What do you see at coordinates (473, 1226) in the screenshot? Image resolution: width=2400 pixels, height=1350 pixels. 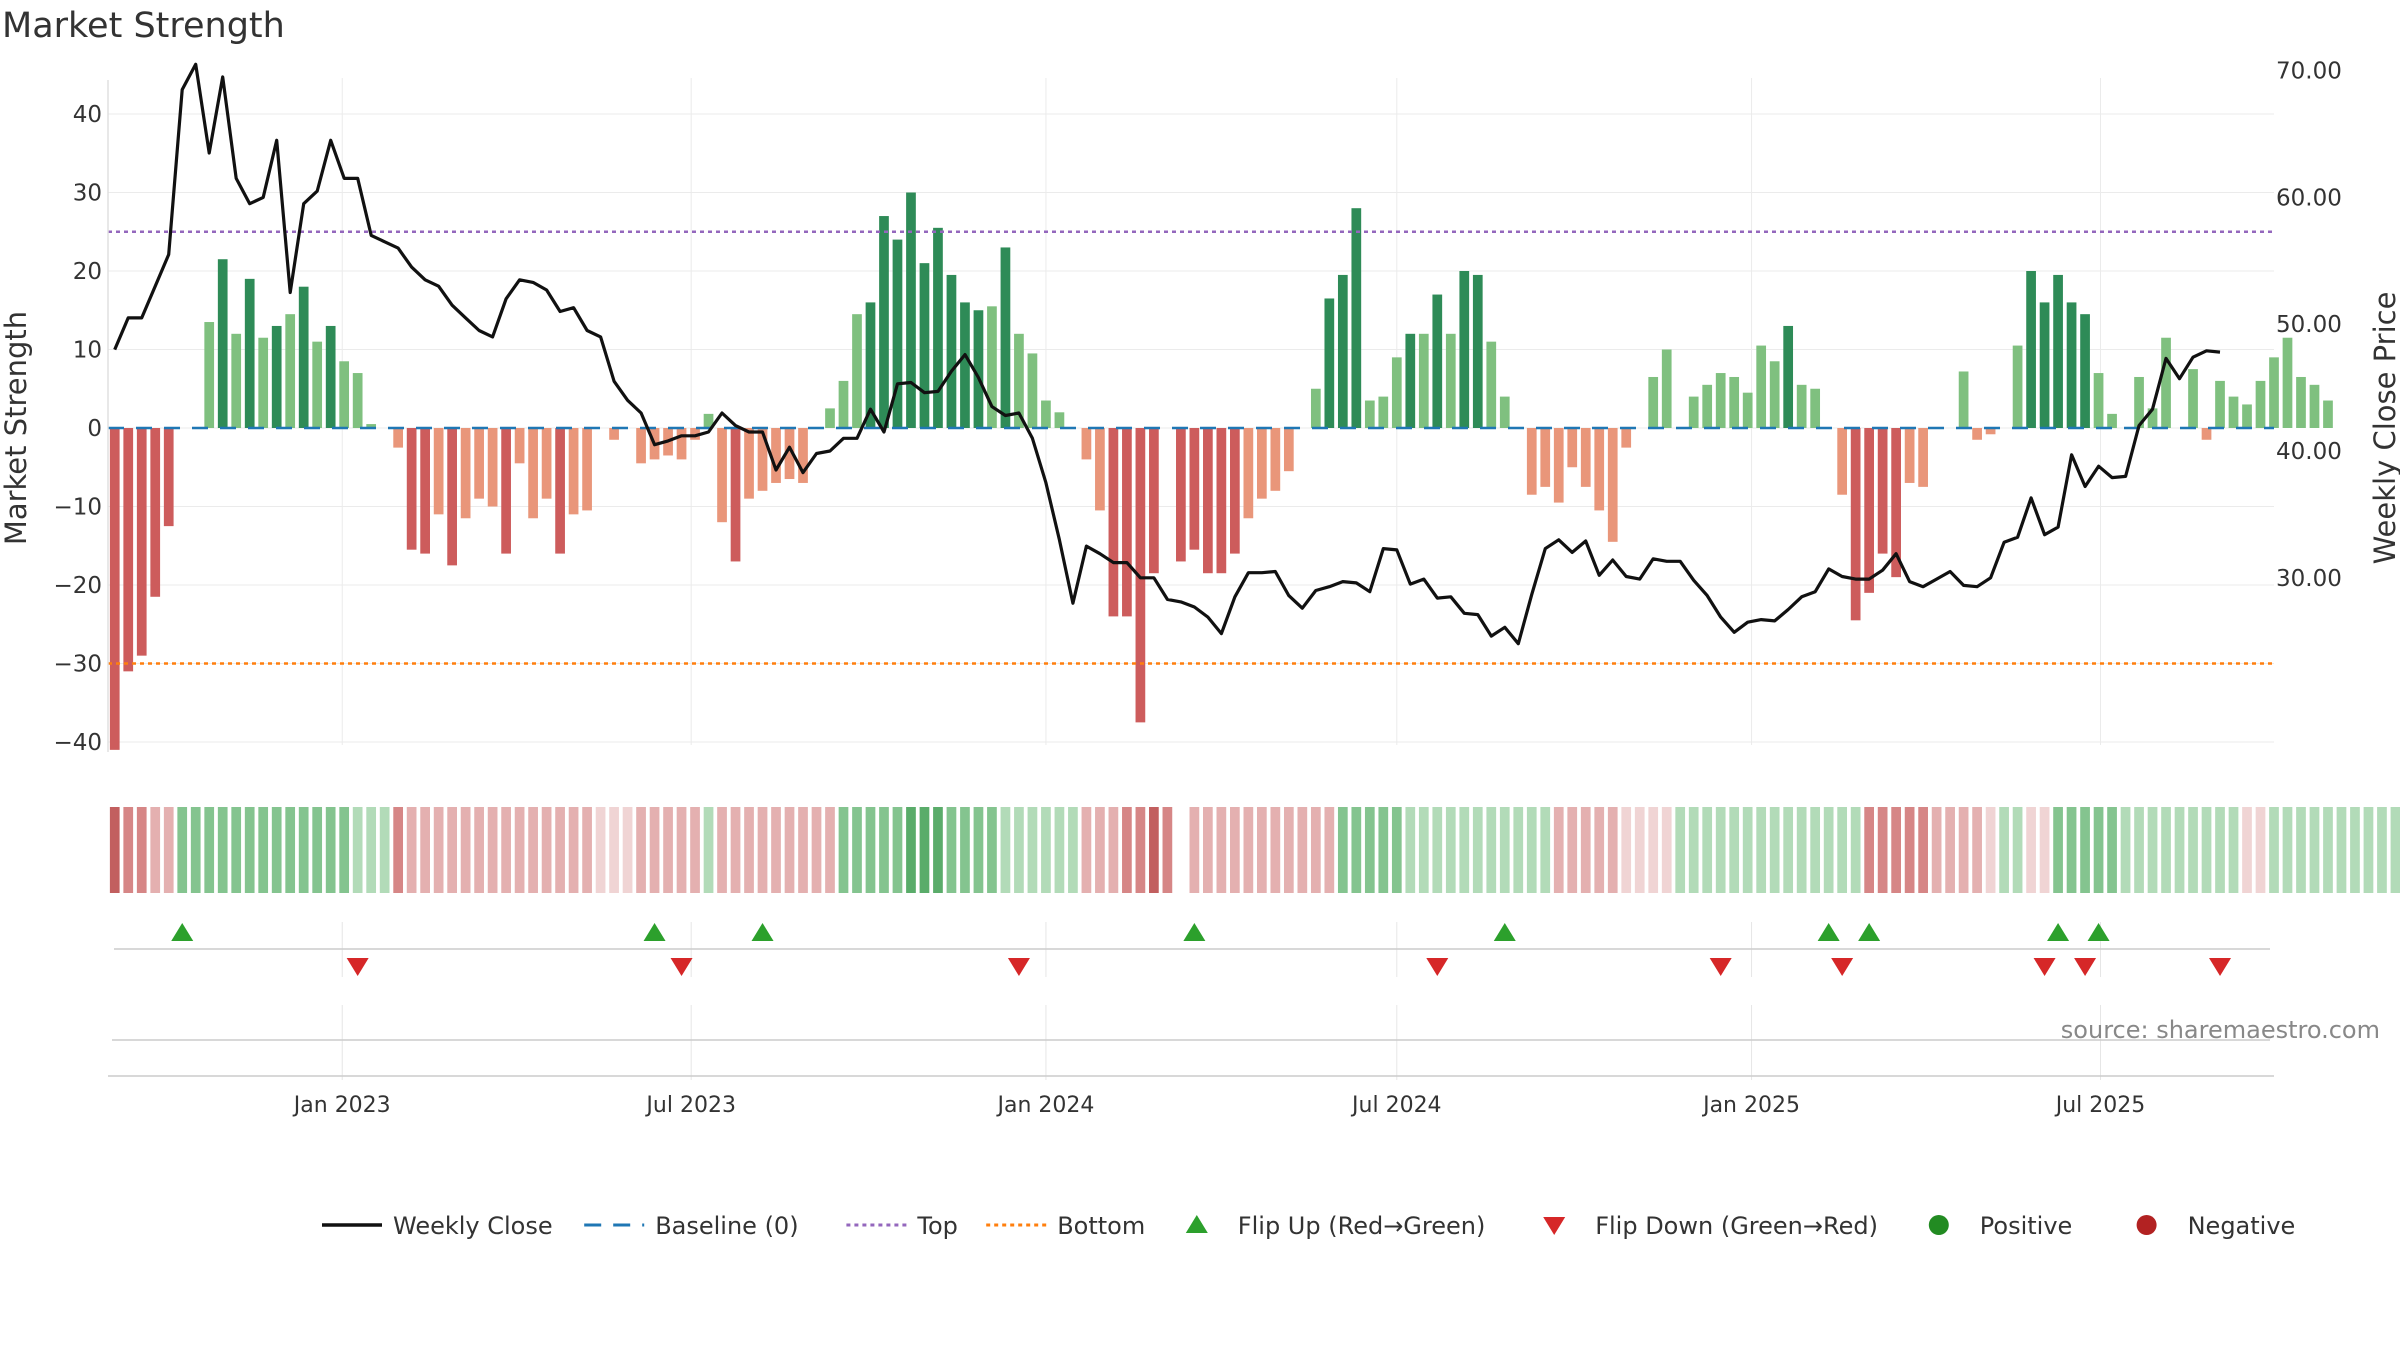 I see `legend-label: Weekly Close` at bounding box center [473, 1226].